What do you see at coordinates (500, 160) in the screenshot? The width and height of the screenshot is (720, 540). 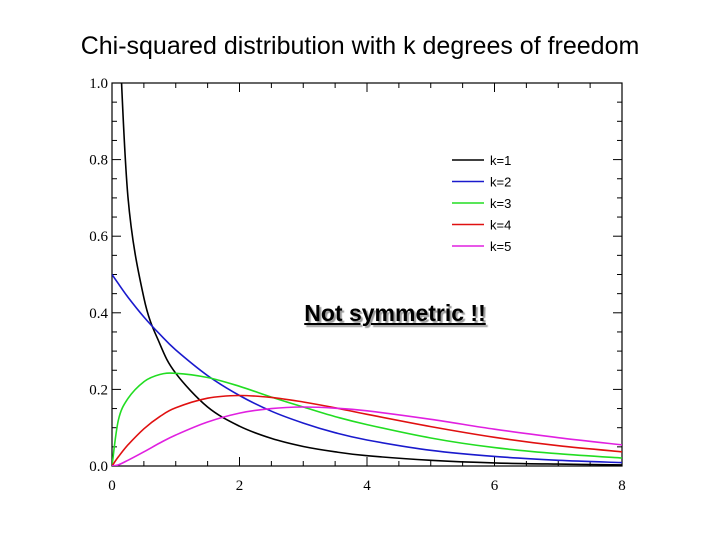 I see `legend-label-k1: k=1` at bounding box center [500, 160].